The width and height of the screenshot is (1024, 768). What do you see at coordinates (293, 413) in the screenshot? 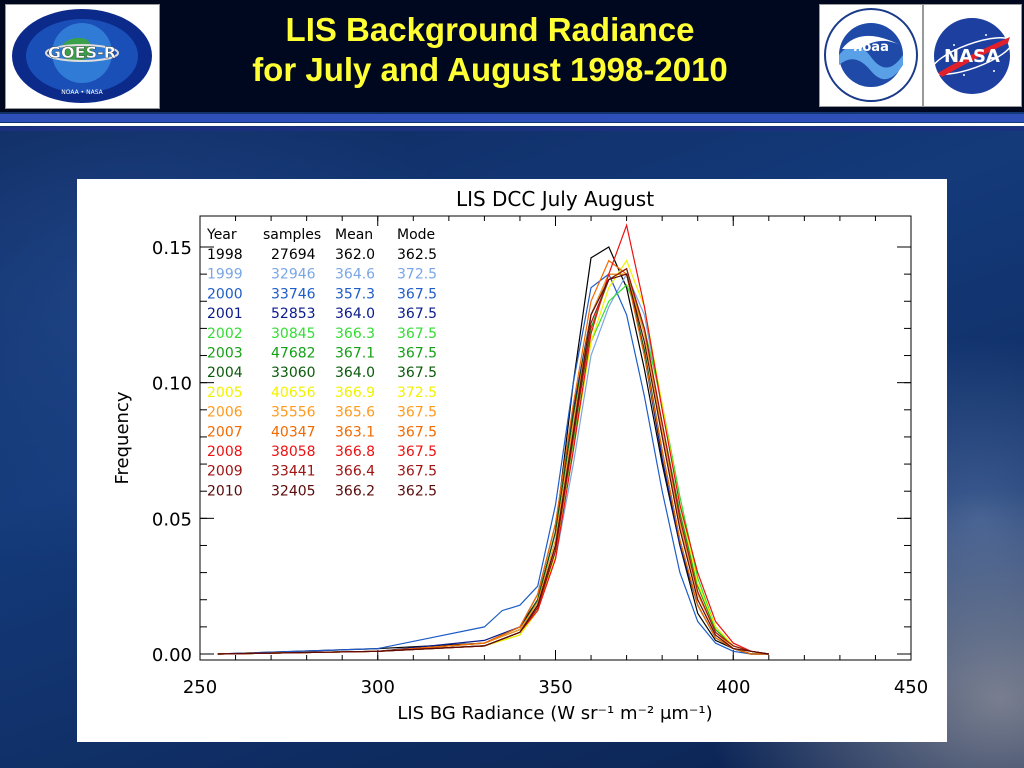
I see `legend-cell-samples: 35556` at bounding box center [293, 413].